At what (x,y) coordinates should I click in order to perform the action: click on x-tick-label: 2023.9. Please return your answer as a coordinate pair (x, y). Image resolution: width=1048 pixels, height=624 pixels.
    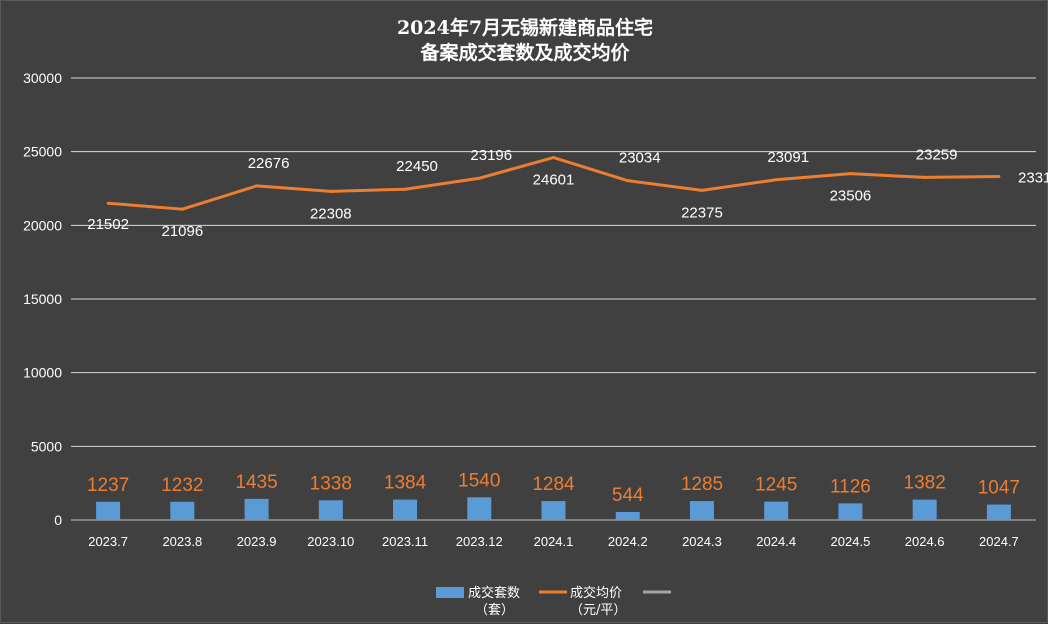
    Looking at the image, I should click on (257, 541).